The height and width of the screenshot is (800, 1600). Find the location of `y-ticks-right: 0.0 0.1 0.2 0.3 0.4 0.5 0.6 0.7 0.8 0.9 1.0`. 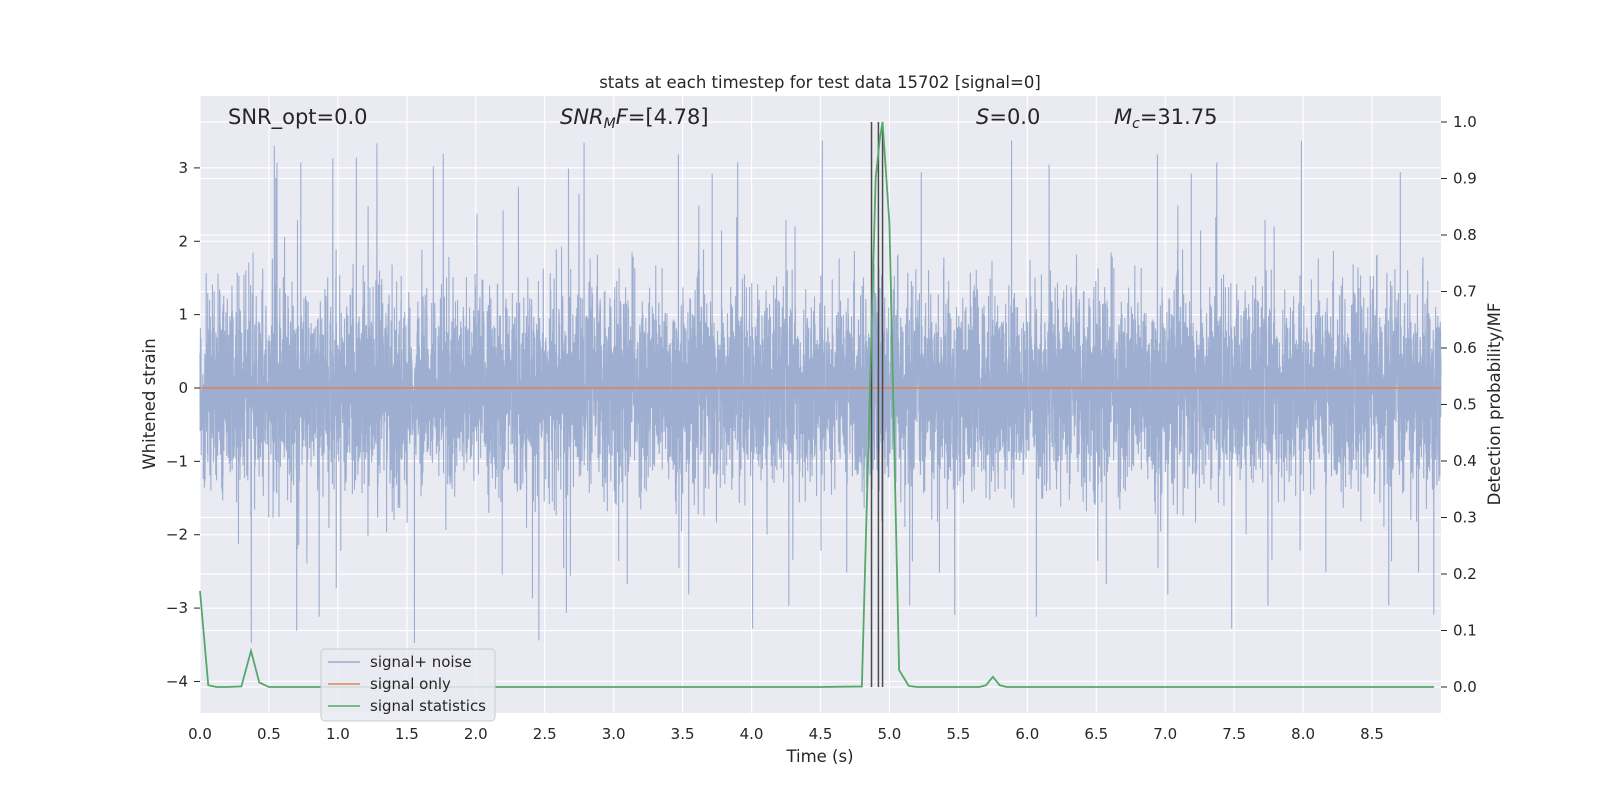

y-ticks-right: 0.0 0.1 0.2 0.3 0.4 0.5 0.6 0.7 0.8 0.9 1.0 is located at coordinates (1459, 404).